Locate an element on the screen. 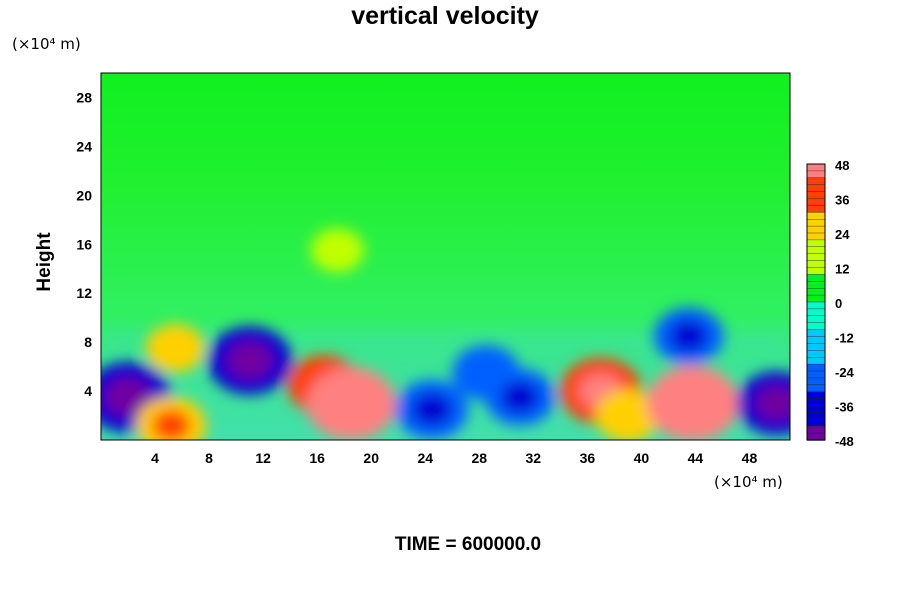  y-tick-label: 8 is located at coordinates (88, 342).